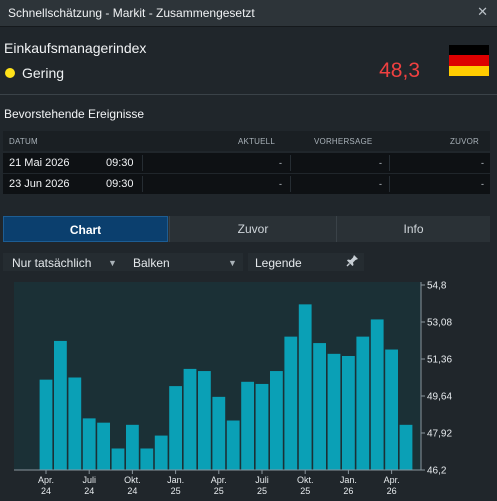 Image resolution: width=497 pixels, height=501 pixels. I want to click on filter-dropdown: Nur tatsächlich ▼, so click(123, 262).